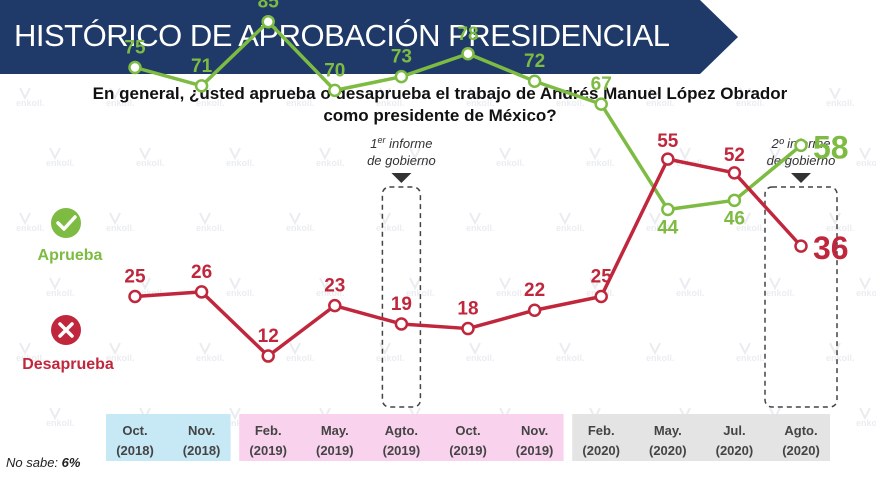  I want to click on x-tick-month: Agto., so click(800, 430).